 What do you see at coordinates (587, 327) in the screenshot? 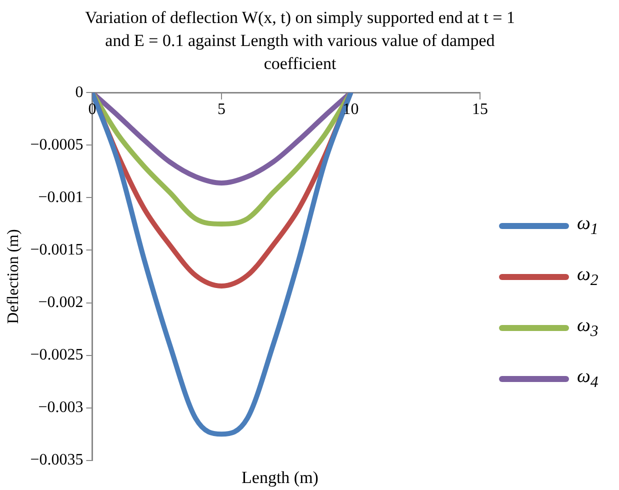
I see `legend-label: ω$_{3}$` at bounding box center [587, 327].